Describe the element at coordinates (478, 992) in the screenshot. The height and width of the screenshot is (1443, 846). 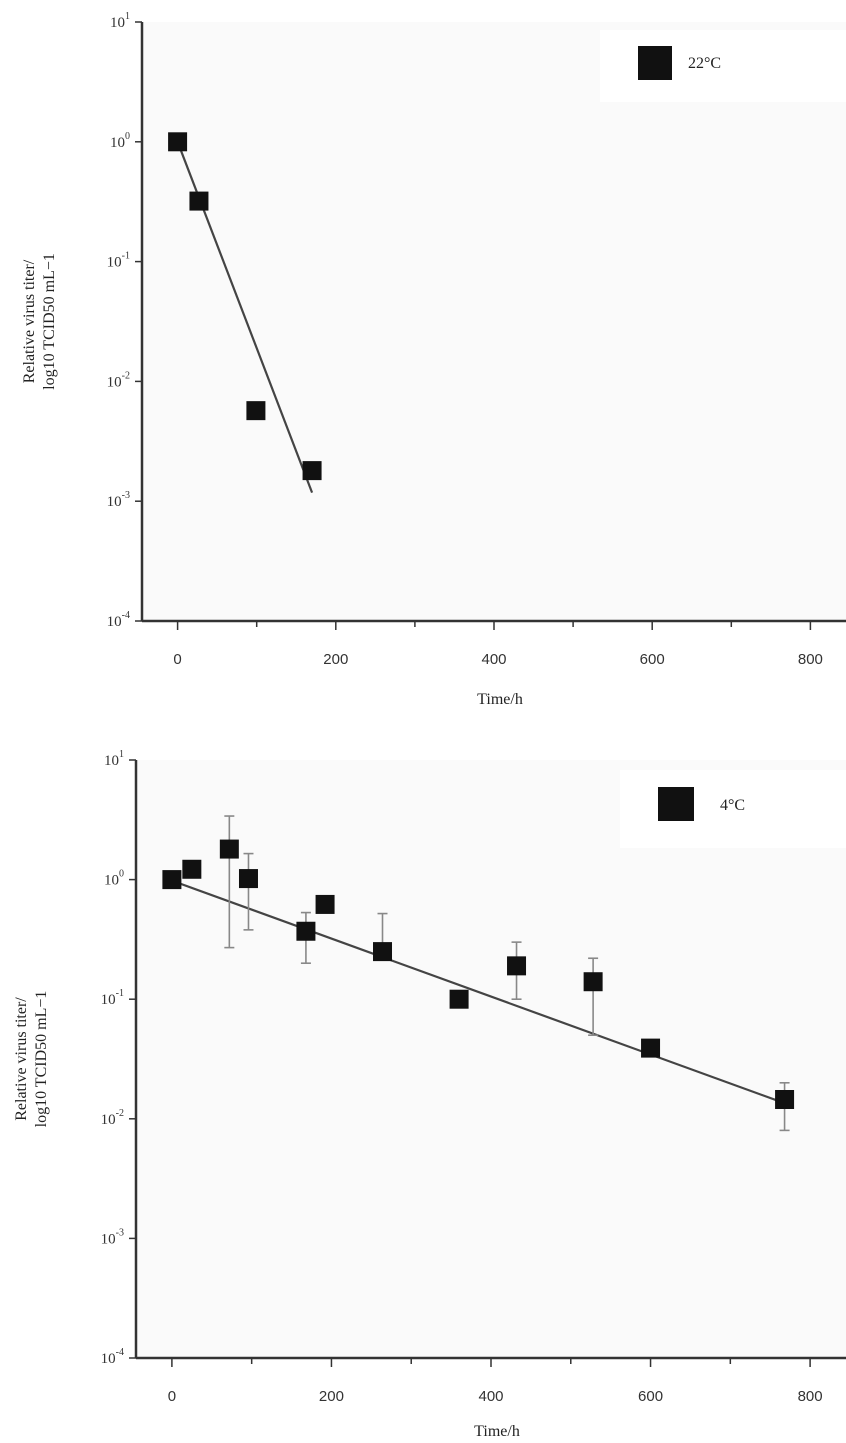
I see `regression-line` at that location.